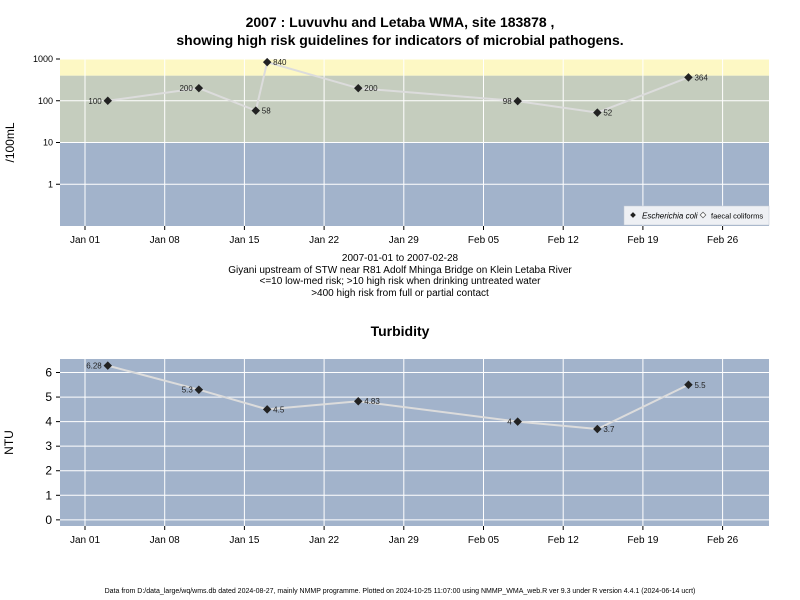 The image size is (800, 600). Describe the element at coordinates (50, 184) in the screenshot. I see `microbial-y-tick-label: 1` at that location.